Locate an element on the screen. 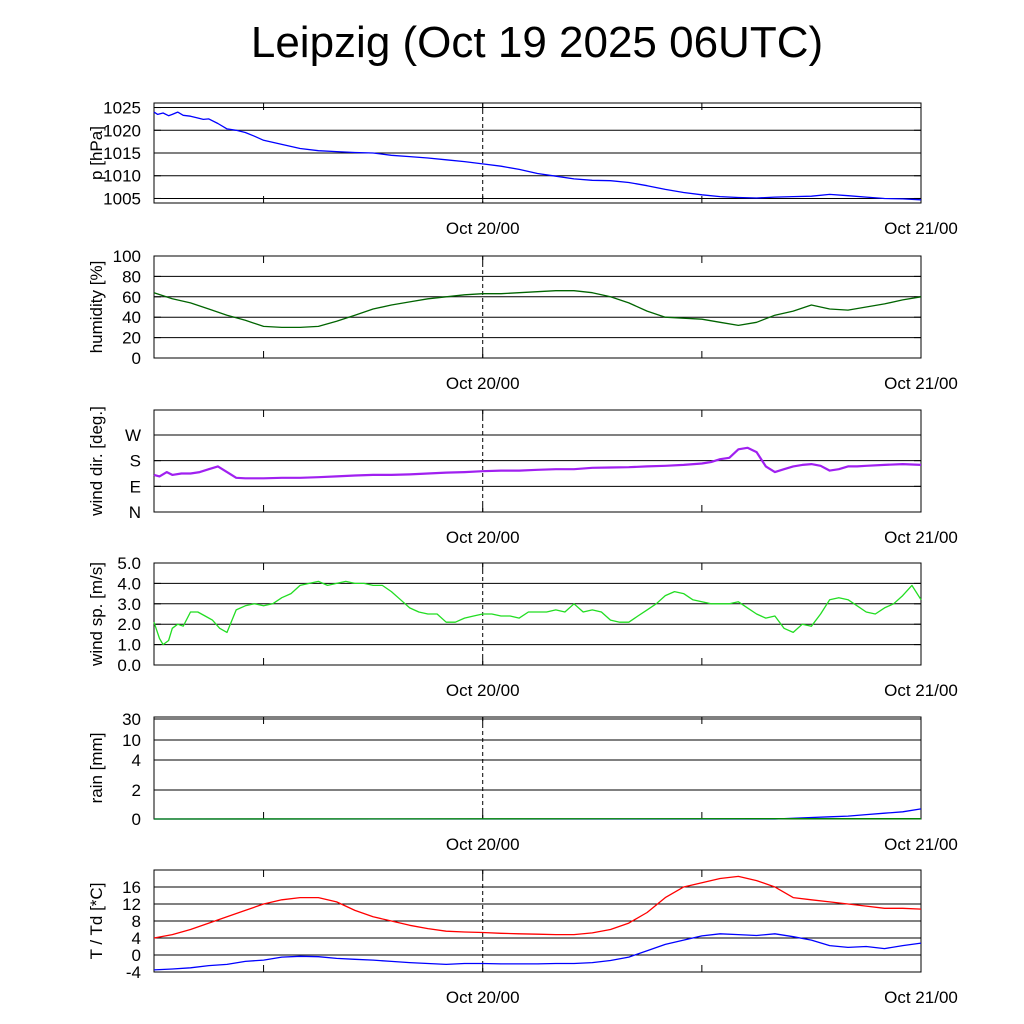  y-tick-label: 1010 is located at coordinates (122, 176).